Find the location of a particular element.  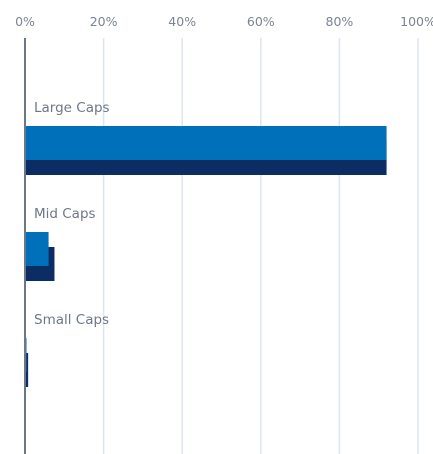

x-tick-label: 100% is located at coordinates (416, 21).